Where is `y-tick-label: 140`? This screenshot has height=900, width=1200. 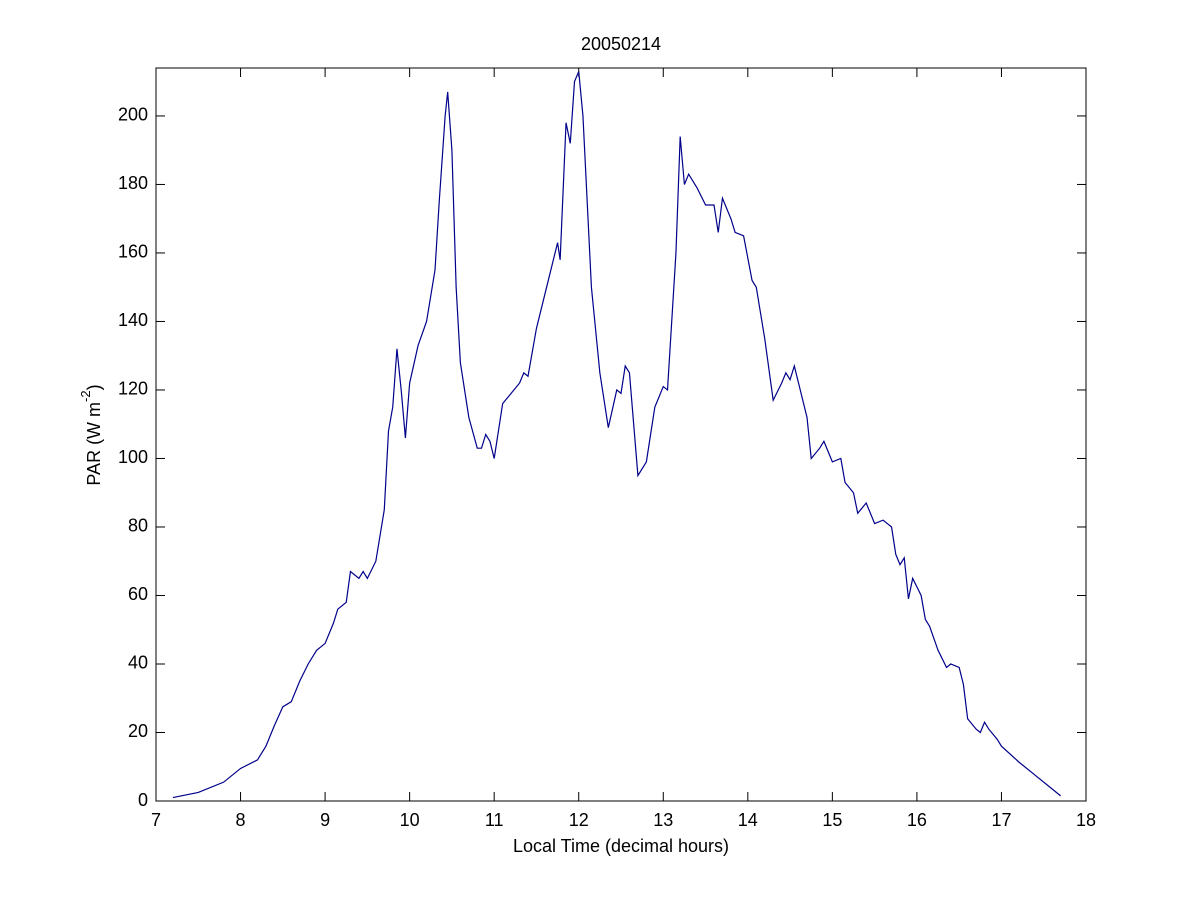 y-tick-label: 140 is located at coordinates (133, 320).